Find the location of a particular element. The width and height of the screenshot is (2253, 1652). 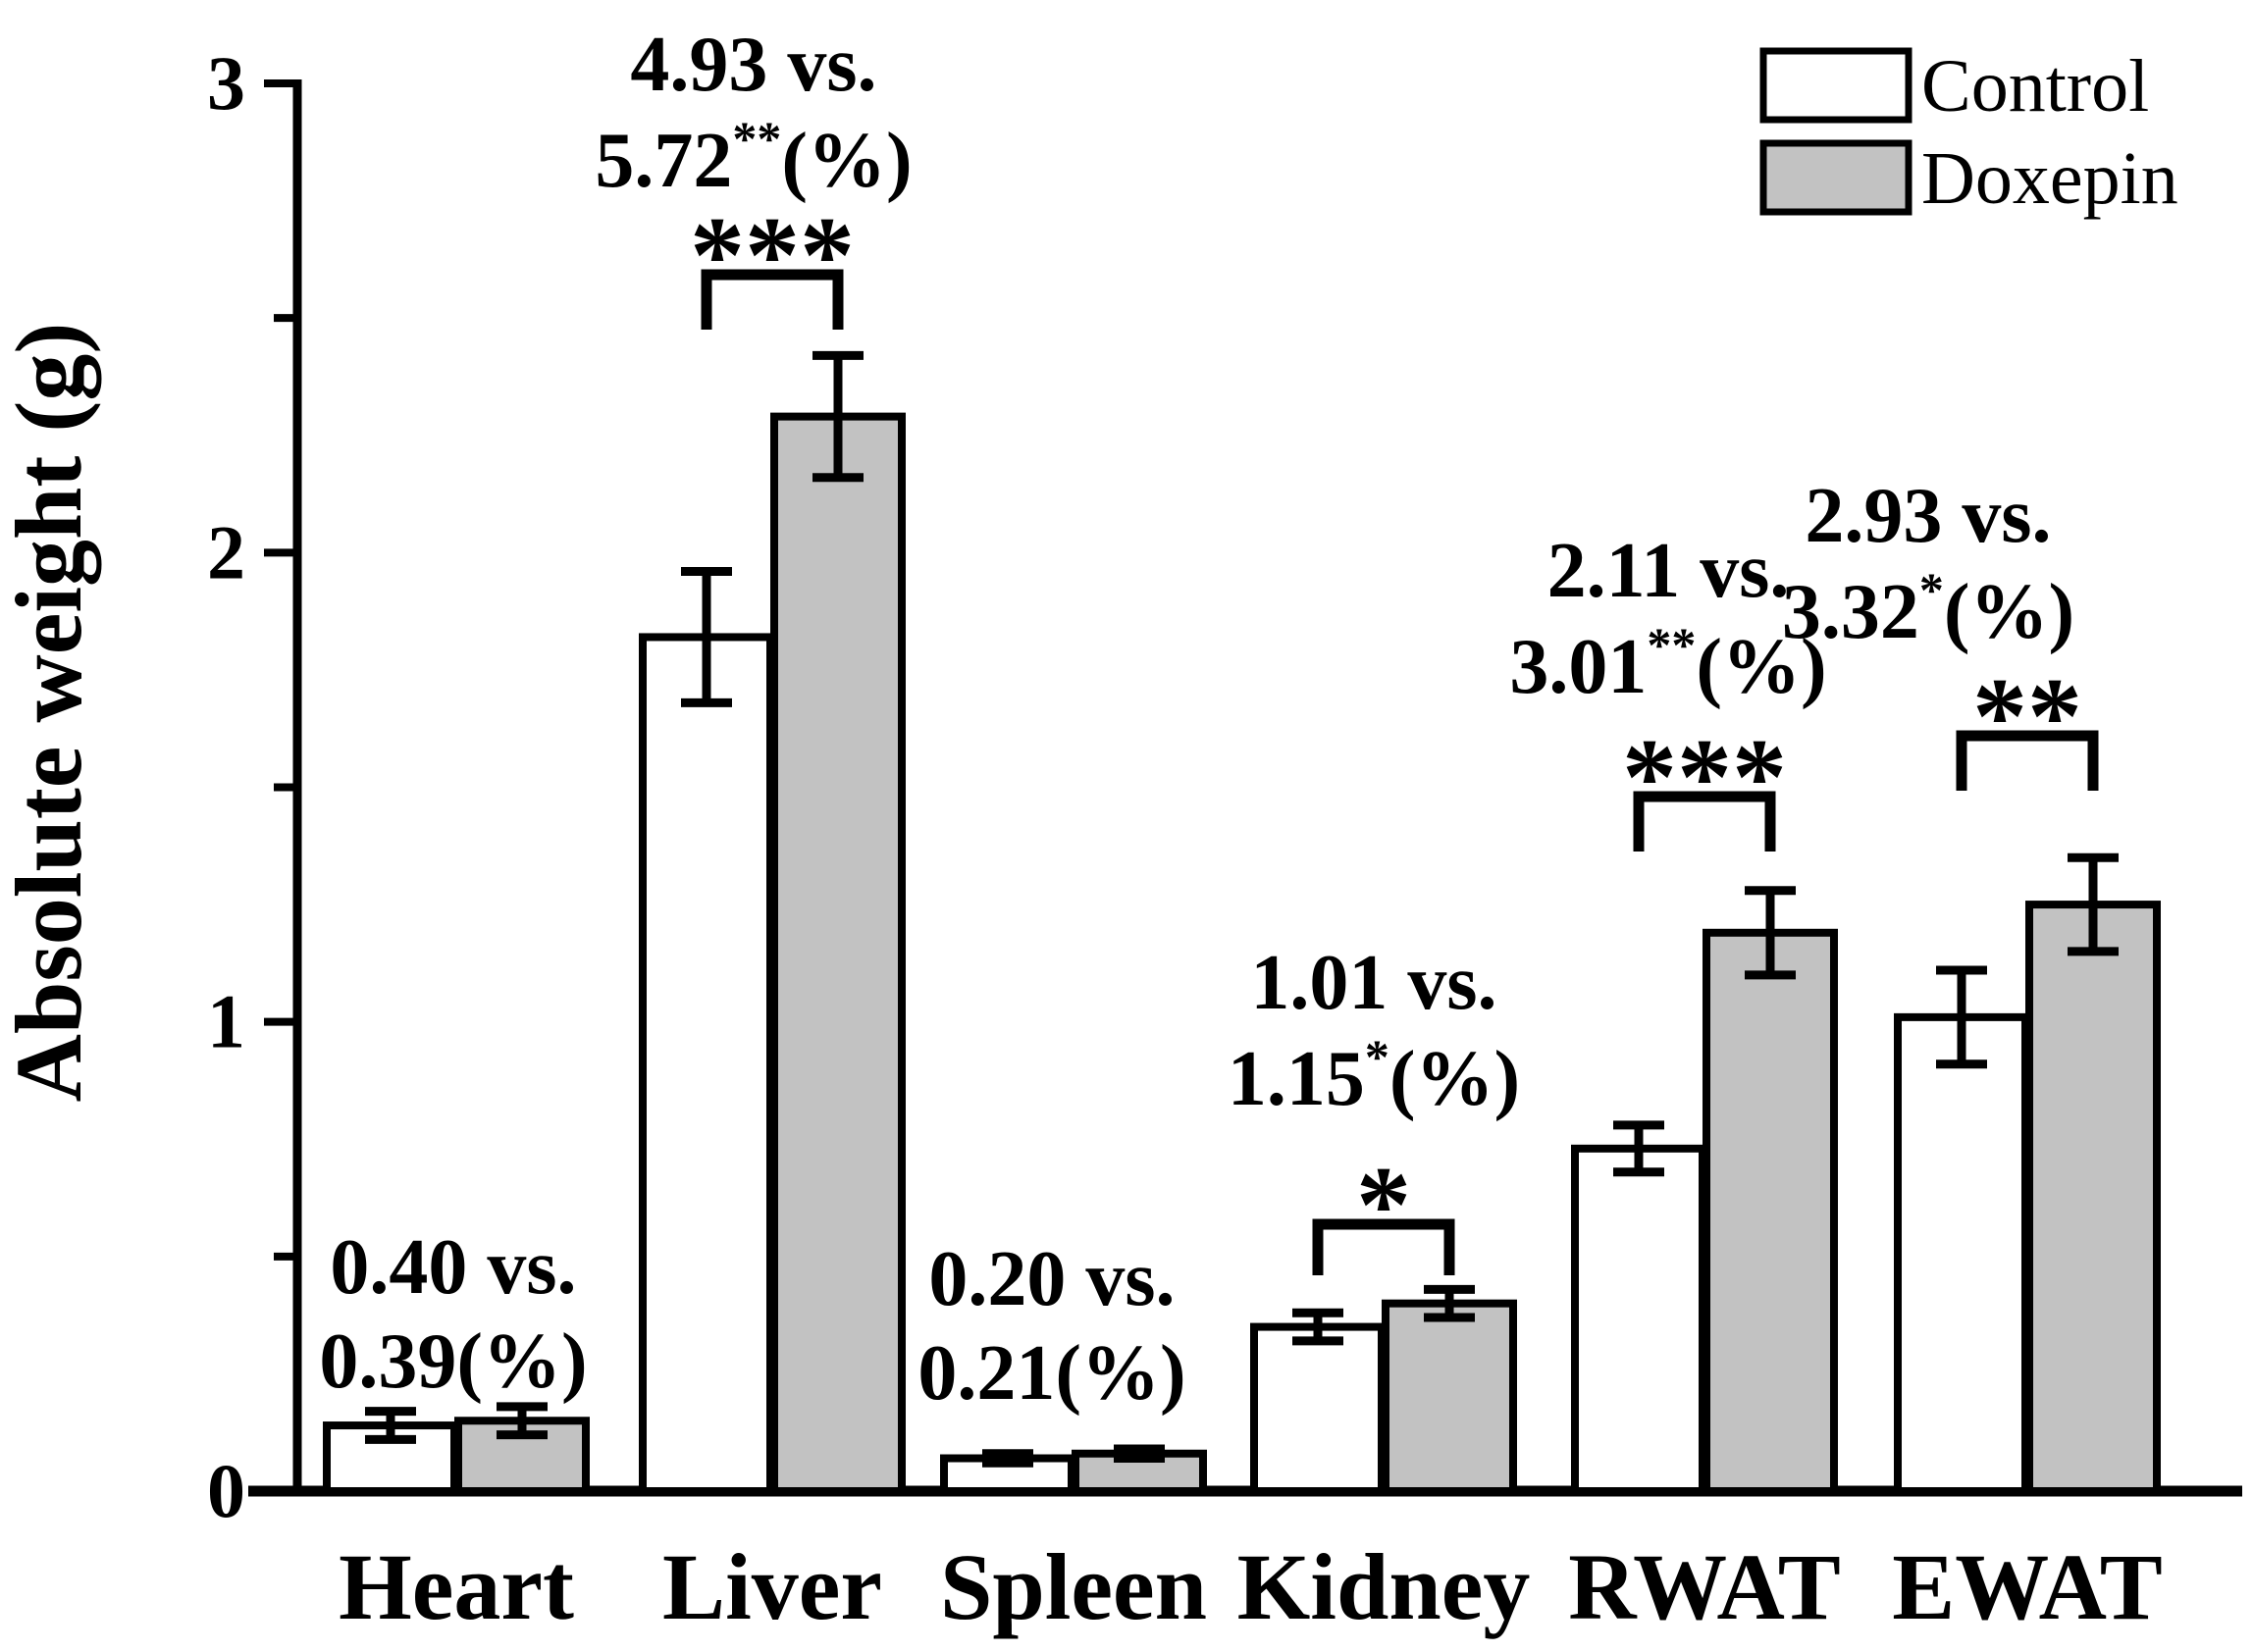

category-label-spleen: Spleen is located at coordinates (1073, 1586).